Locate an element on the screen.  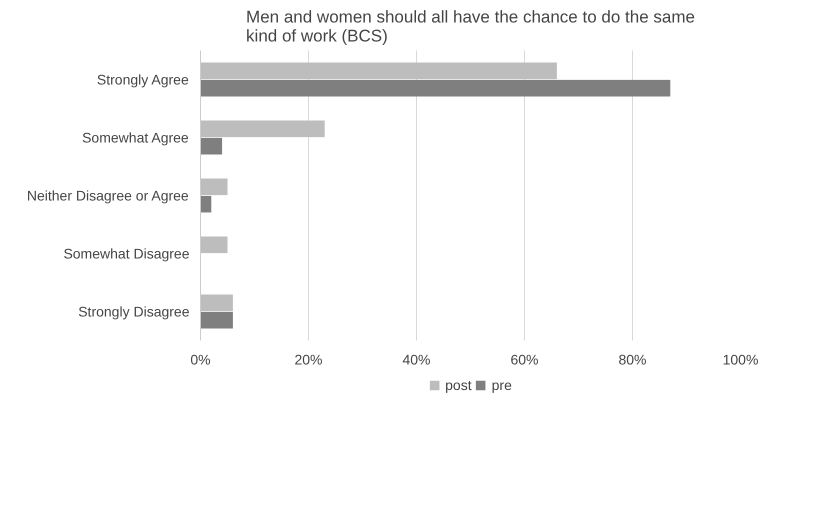
y-tick-label: Strongly Disagree is located at coordinates (134, 312).